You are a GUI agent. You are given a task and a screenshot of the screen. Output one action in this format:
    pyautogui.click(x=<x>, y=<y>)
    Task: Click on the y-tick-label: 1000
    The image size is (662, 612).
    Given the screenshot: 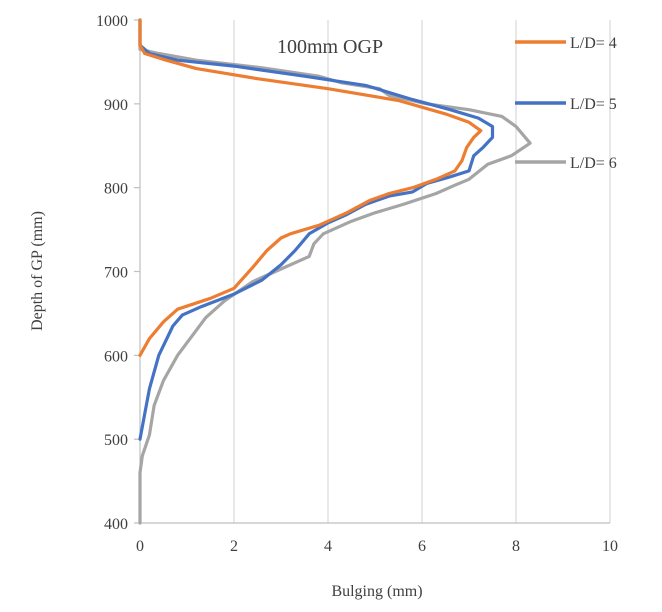 What is the action you would take?
    pyautogui.click(x=112, y=21)
    